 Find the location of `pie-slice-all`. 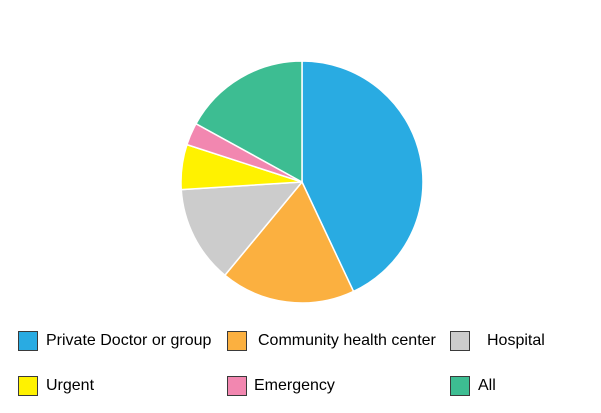

pie-slice-all is located at coordinates (249, 121).